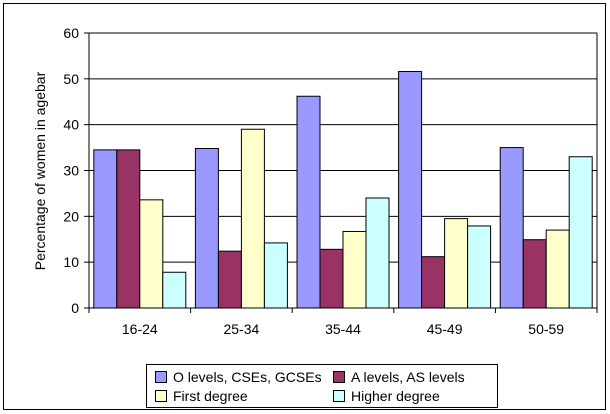 The height and width of the screenshot is (414, 610). I want to click on legend-item: Higher degree, so click(386, 396).